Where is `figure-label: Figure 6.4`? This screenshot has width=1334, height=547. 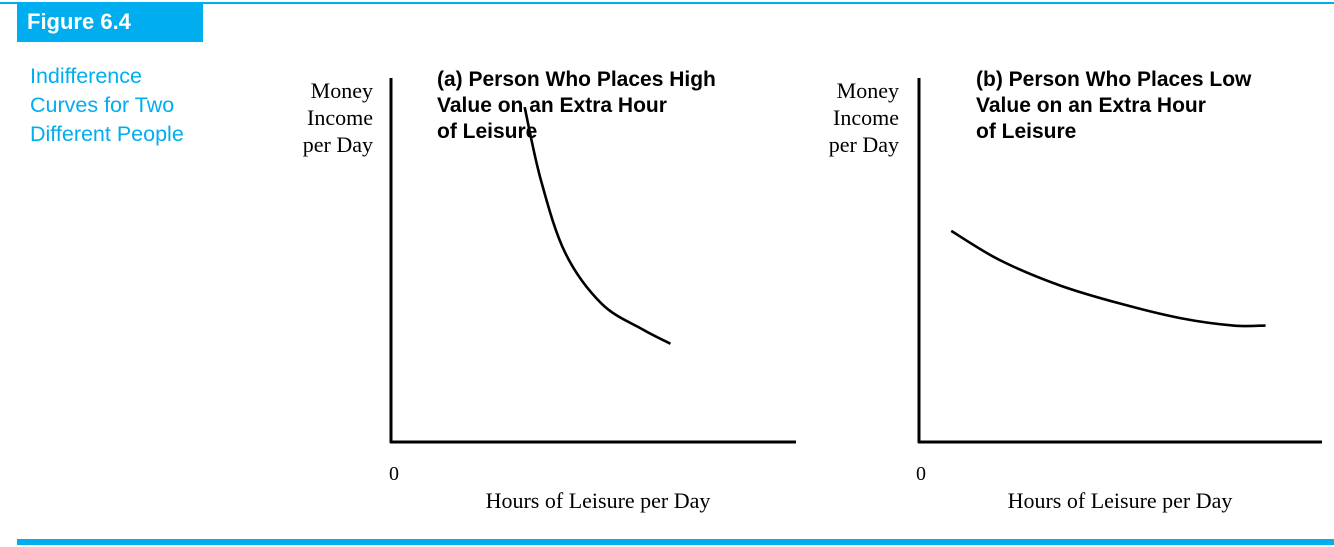
figure-label: Figure 6.4 is located at coordinates (110, 22).